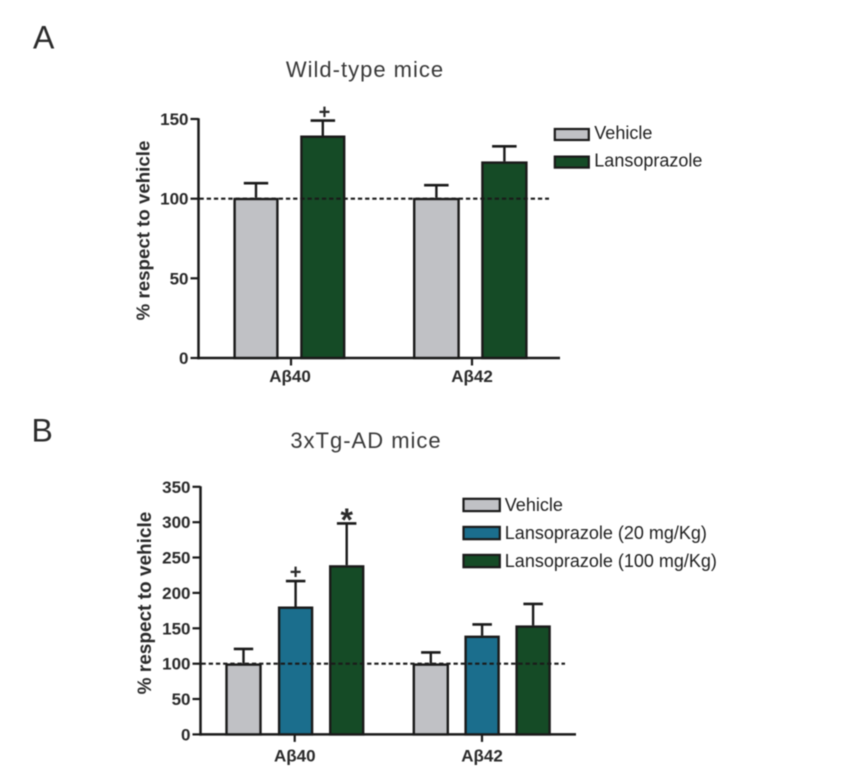 This screenshot has width=866, height=769. What do you see at coordinates (606, 533) in the screenshot?
I see `svg-text: Lansoprazole (20 mg/Kg)` at bounding box center [606, 533].